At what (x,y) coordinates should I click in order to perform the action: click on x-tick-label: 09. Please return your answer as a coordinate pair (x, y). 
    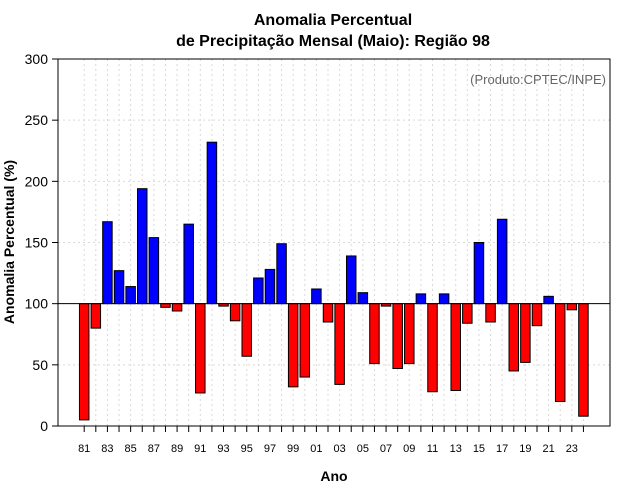
    Looking at the image, I should click on (409, 449).